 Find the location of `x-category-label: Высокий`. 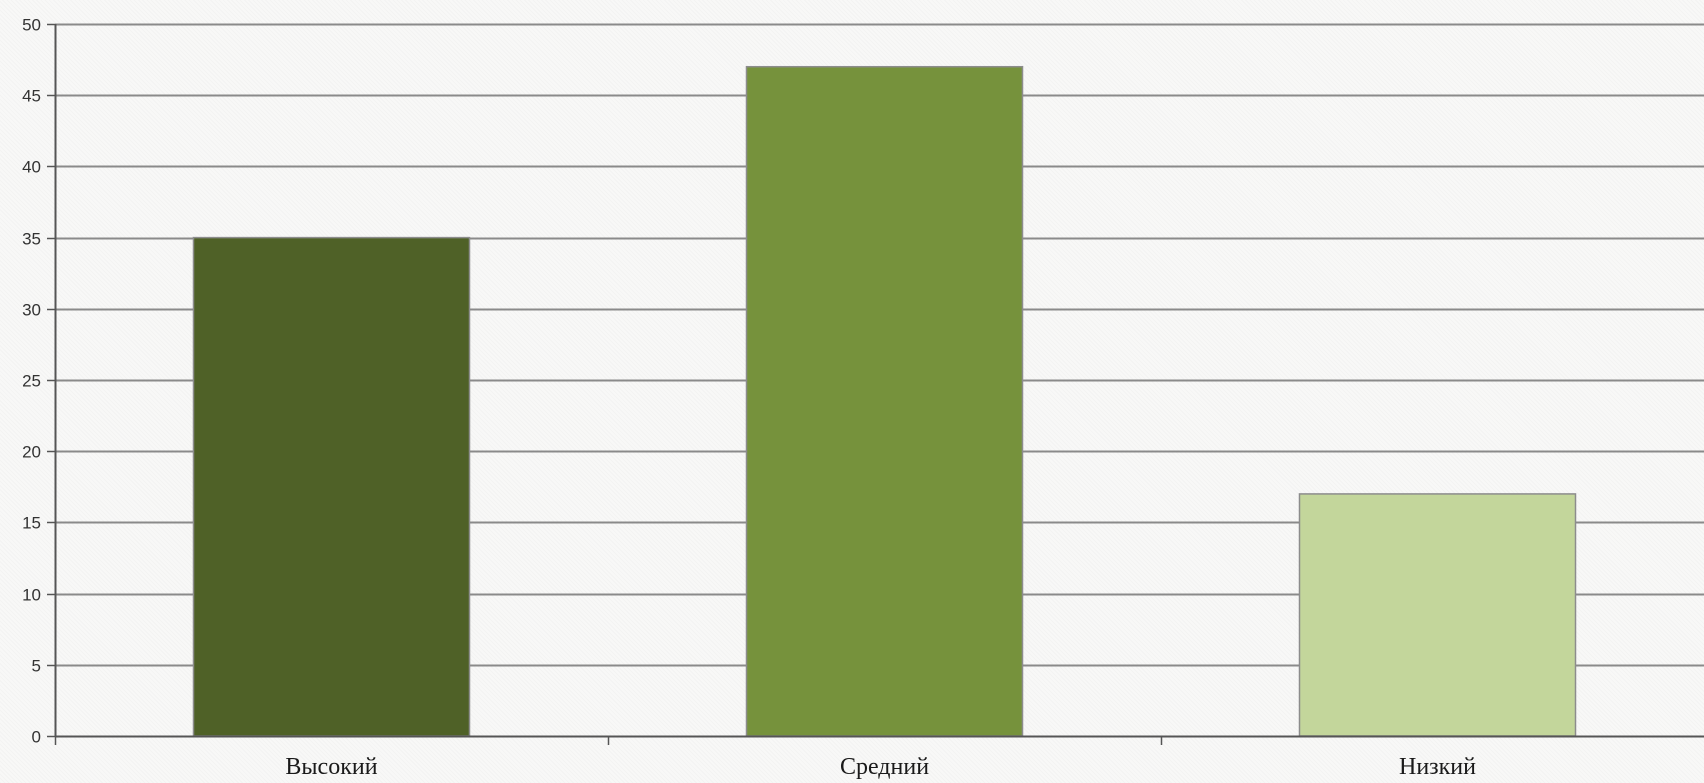

x-category-label: Высокий is located at coordinates (331, 767).